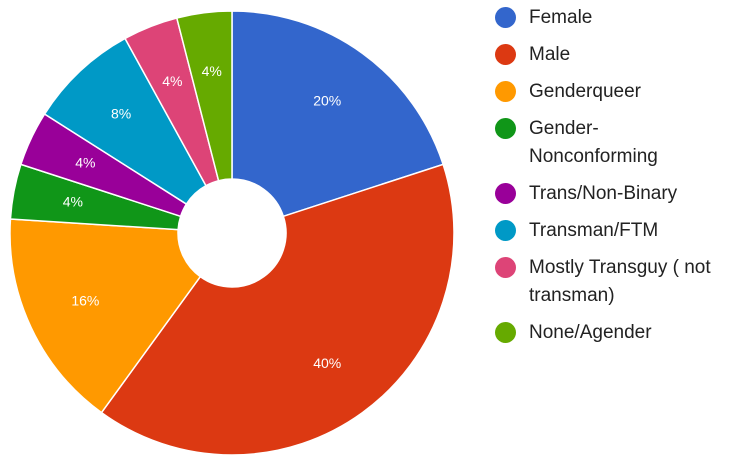  Describe the element at coordinates (327, 101) in the screenshot. I see `slice-label: 20%` at that location.